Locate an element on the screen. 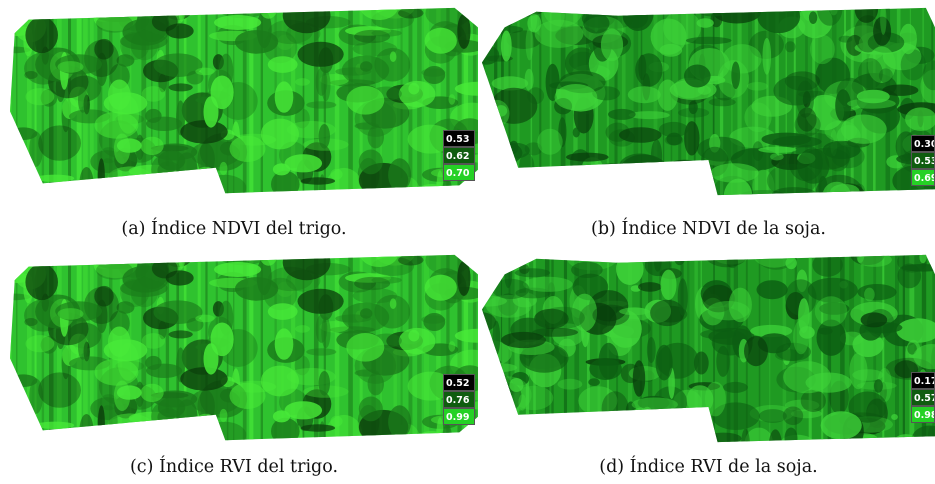 This screenshot has height=484, width=935. legend-b-item-0: 0.30 is located at coordinates (923, 143).